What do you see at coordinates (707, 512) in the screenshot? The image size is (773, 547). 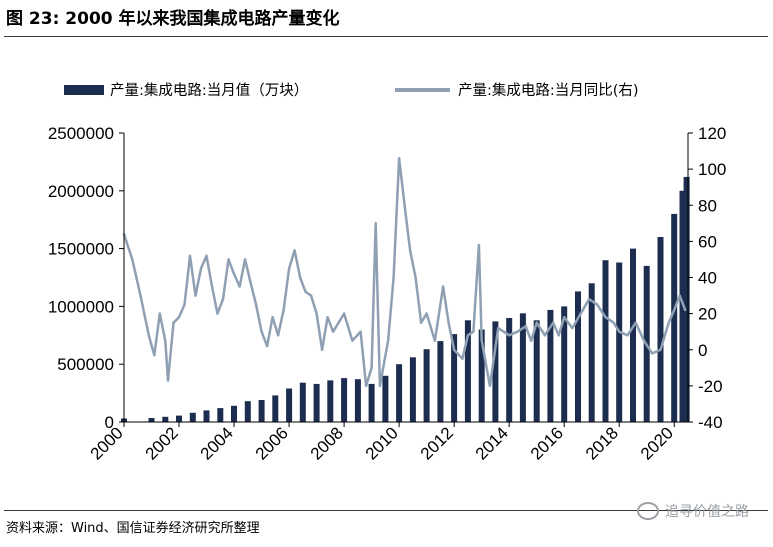 I see `watermark-text: 追寻价值之路` at bounding box center [707, 512].